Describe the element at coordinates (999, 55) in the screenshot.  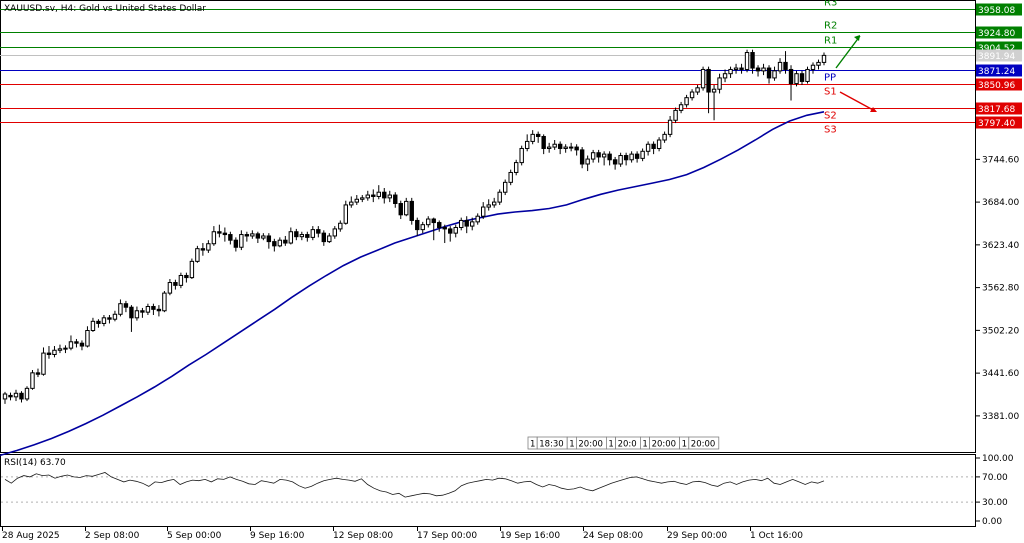
I see `current-price-tag` at that location.